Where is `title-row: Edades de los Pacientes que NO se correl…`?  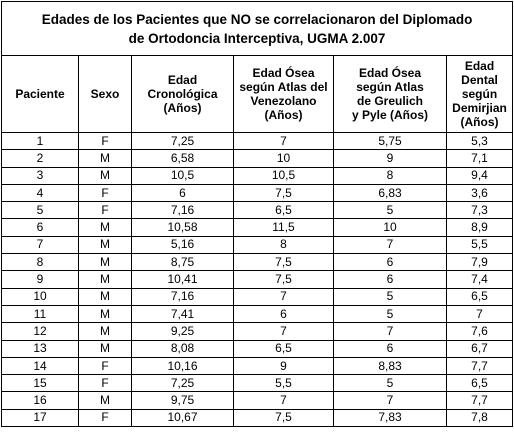 title-row: Edades de los Pacientes que NO se correl… is located at coordinates (257, 28).